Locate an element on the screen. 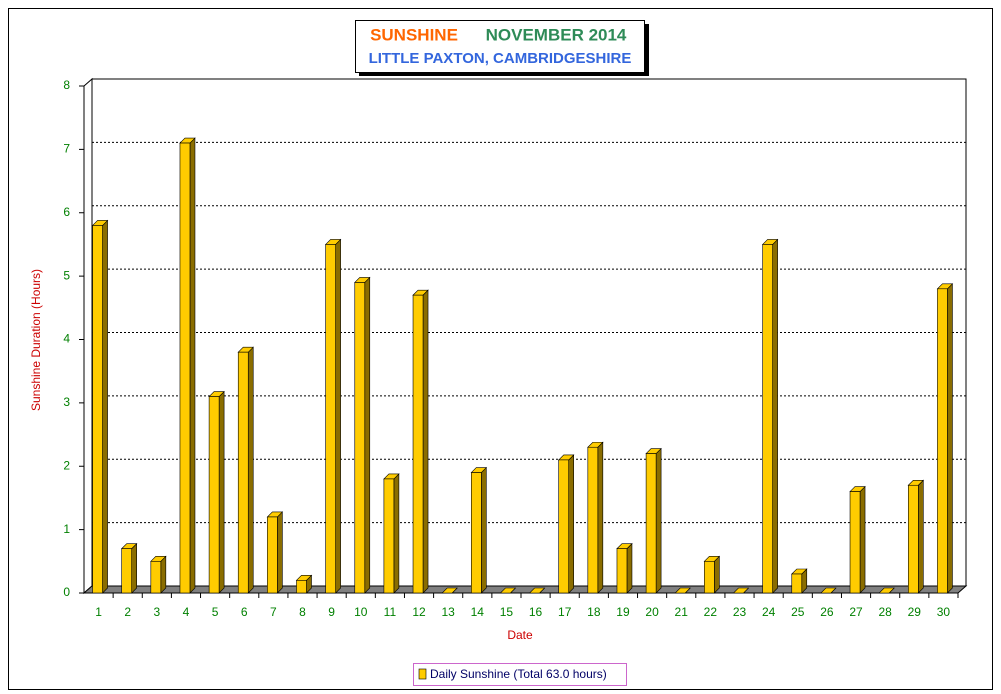 The height and width of the screenshot is (694, 1001). legend: Daily Sunshine (Total 63.0 hours) is located at coordinates (520, 674).